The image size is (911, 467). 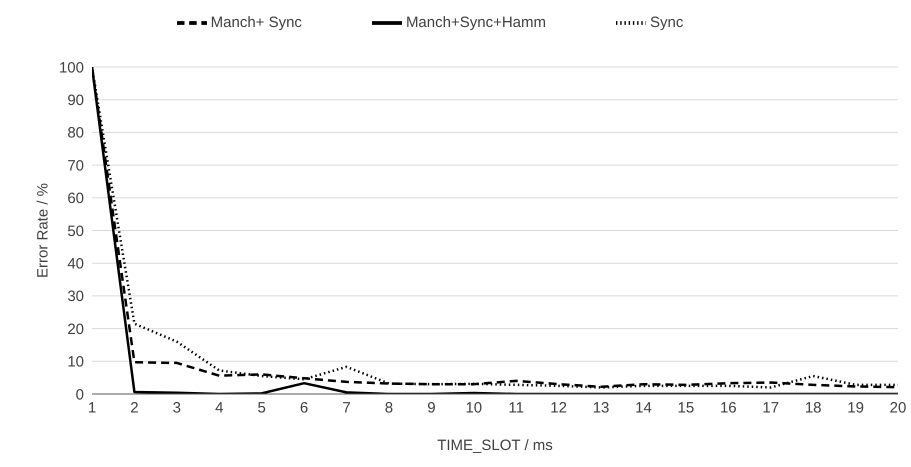 What do you see at coordinates (75, 101) in the screenshot?
I see `y-tick-label: 90` at bounding box center [75, 101].